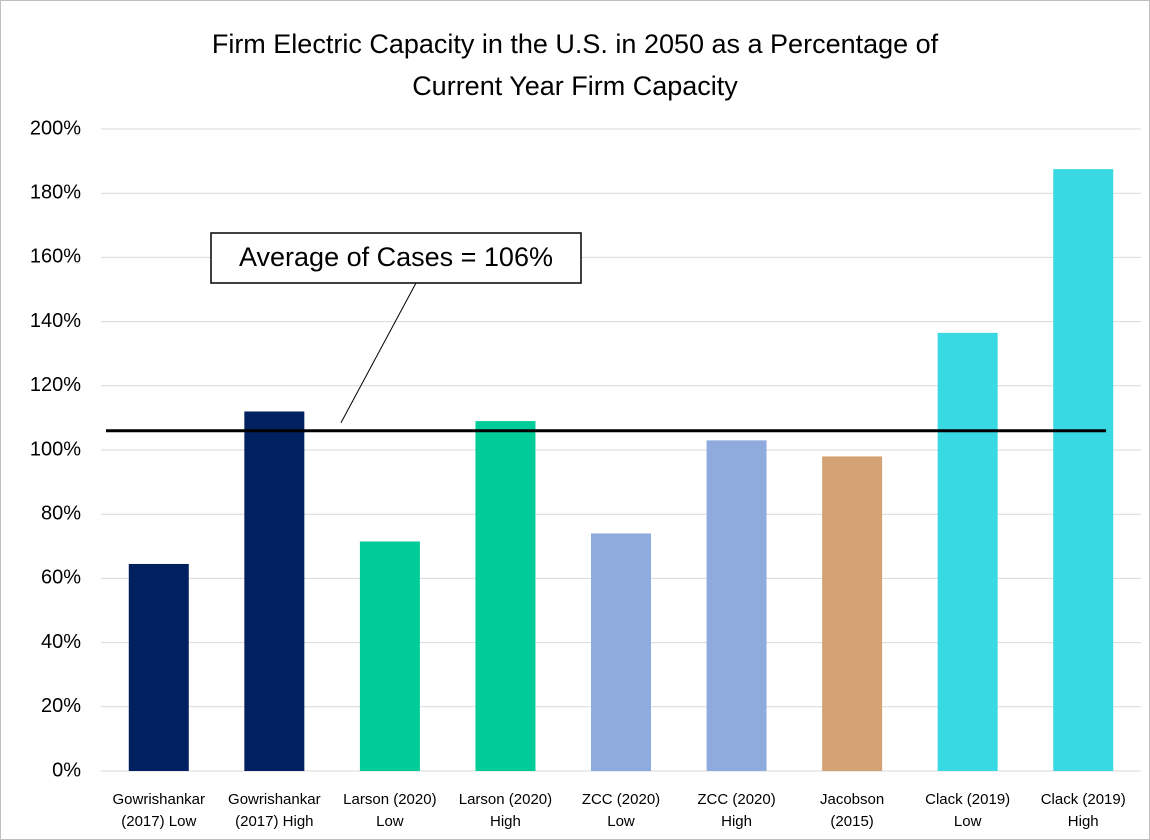  I want to click on x-tick-label: ZCC (2020) High, so click(736, 810).